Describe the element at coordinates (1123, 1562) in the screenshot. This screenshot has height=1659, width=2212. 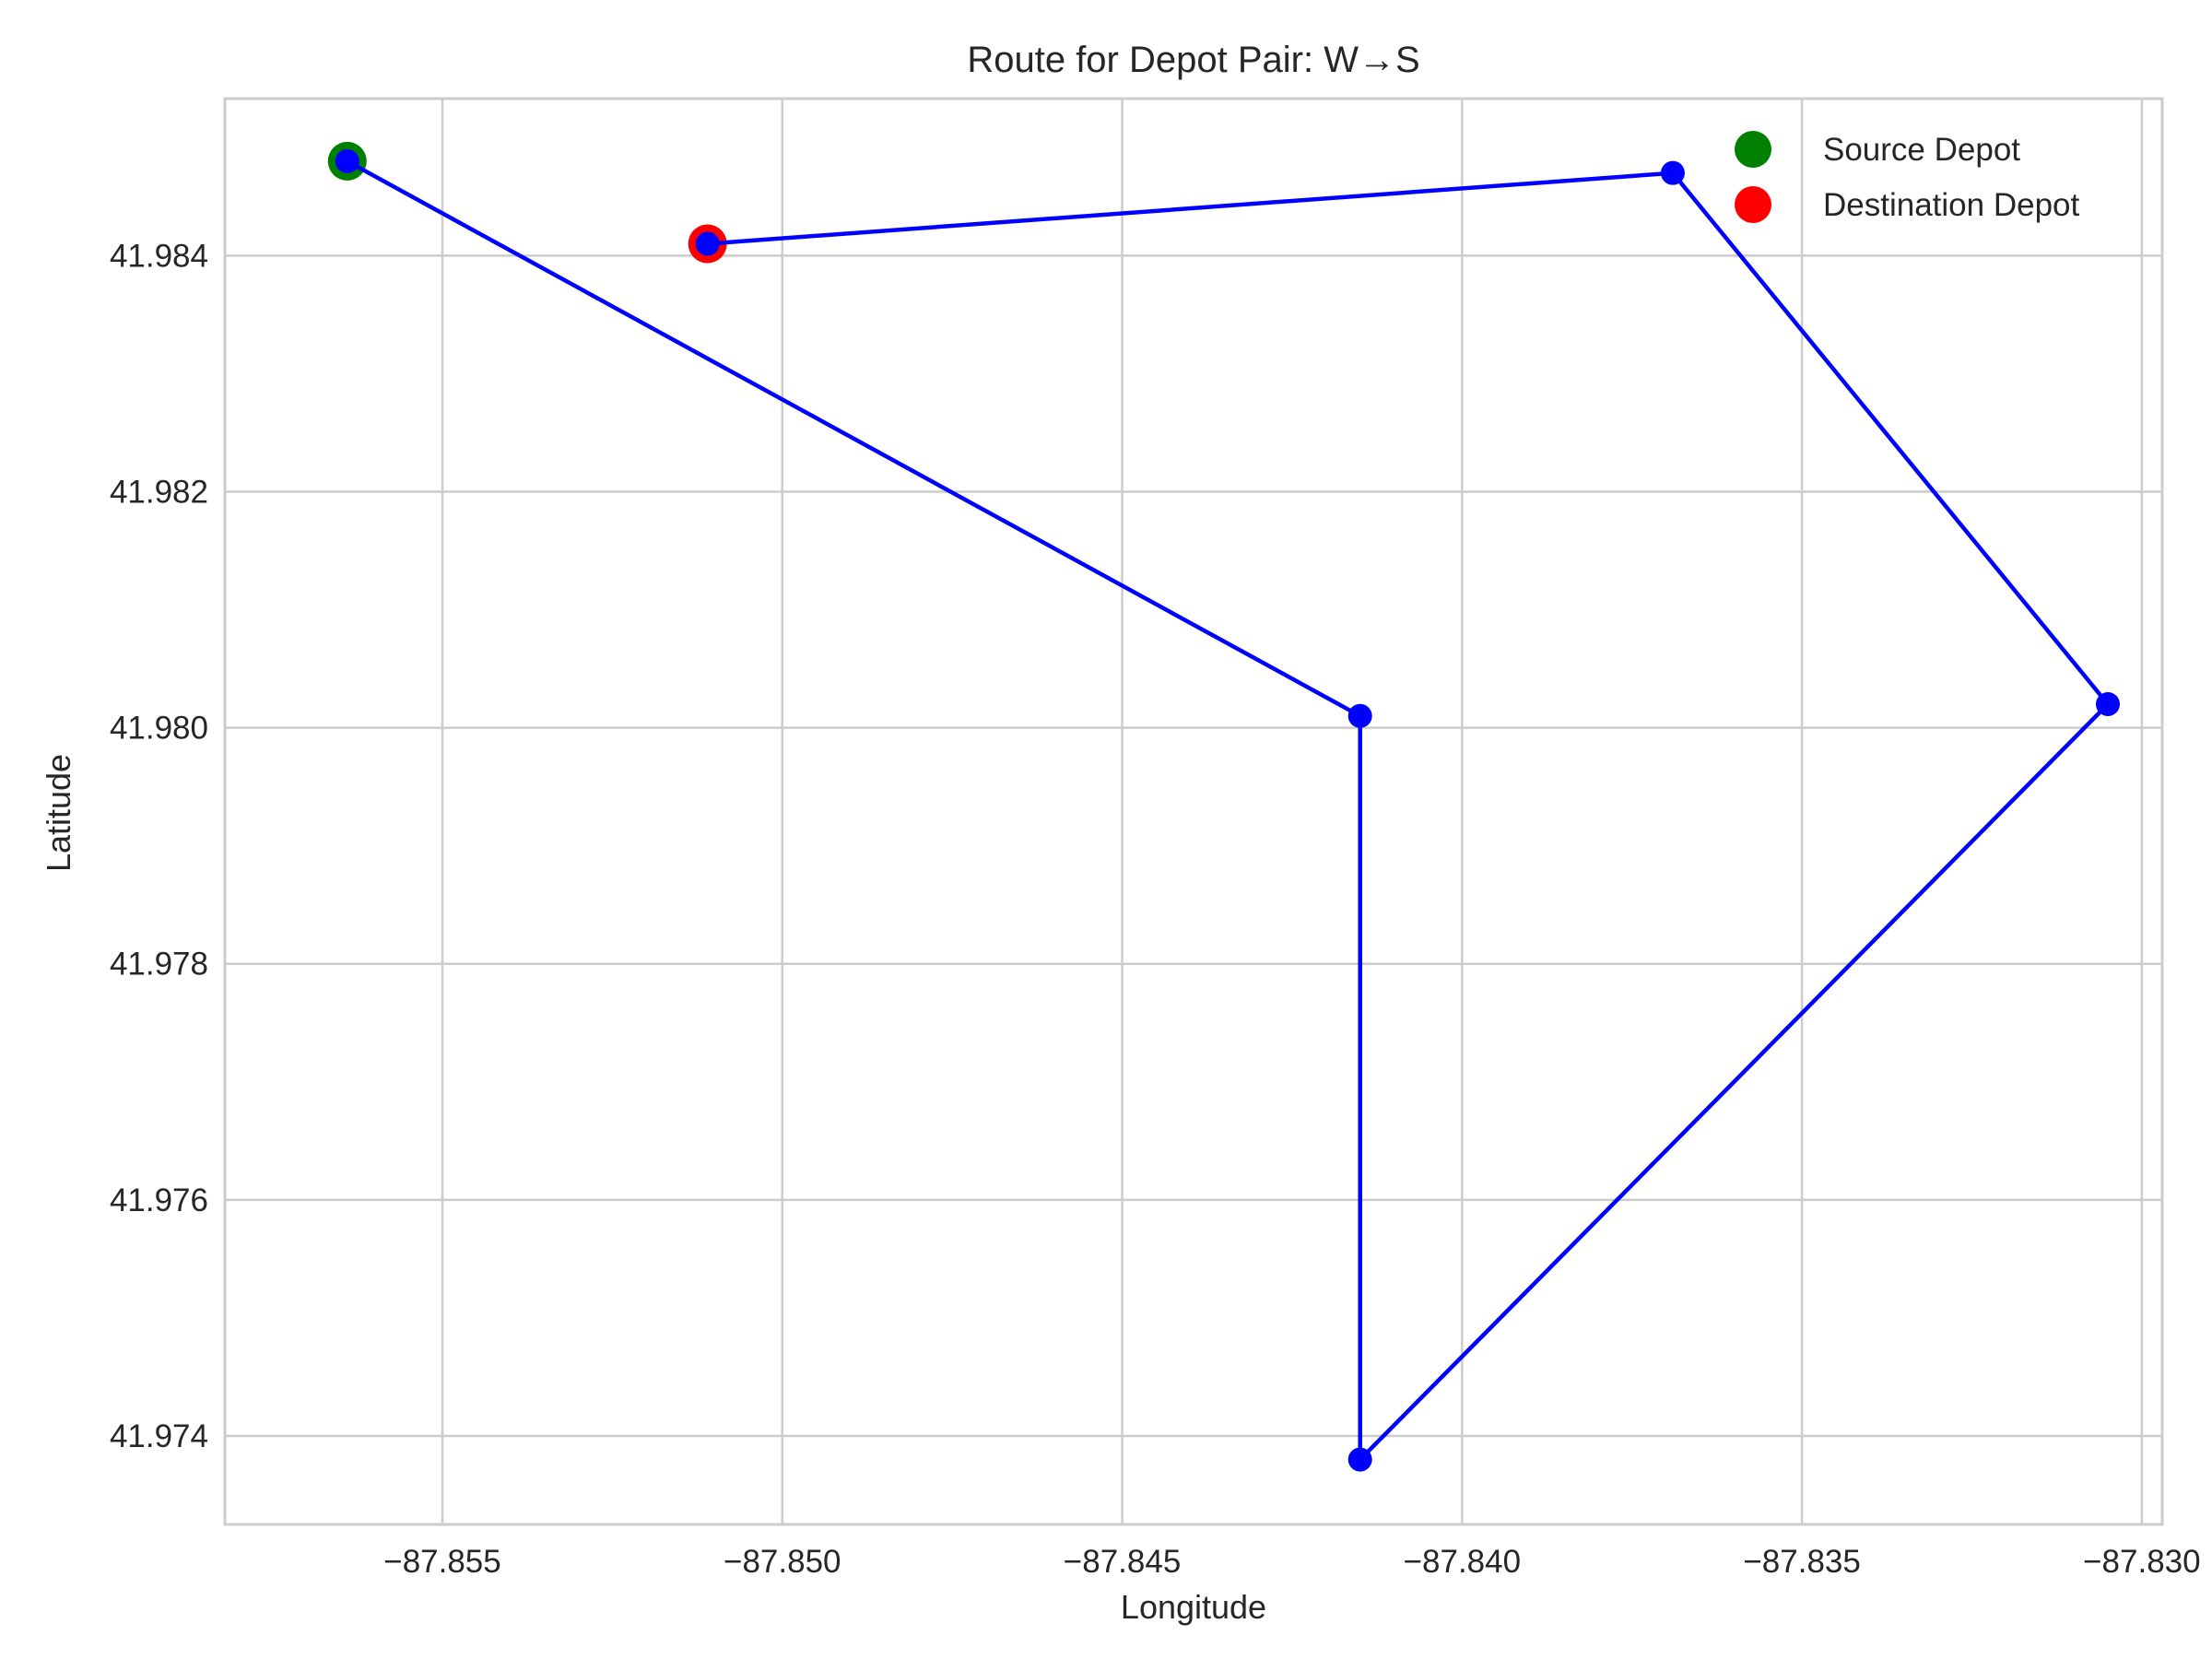
I see `x-tick-label: −87.845` at that location.